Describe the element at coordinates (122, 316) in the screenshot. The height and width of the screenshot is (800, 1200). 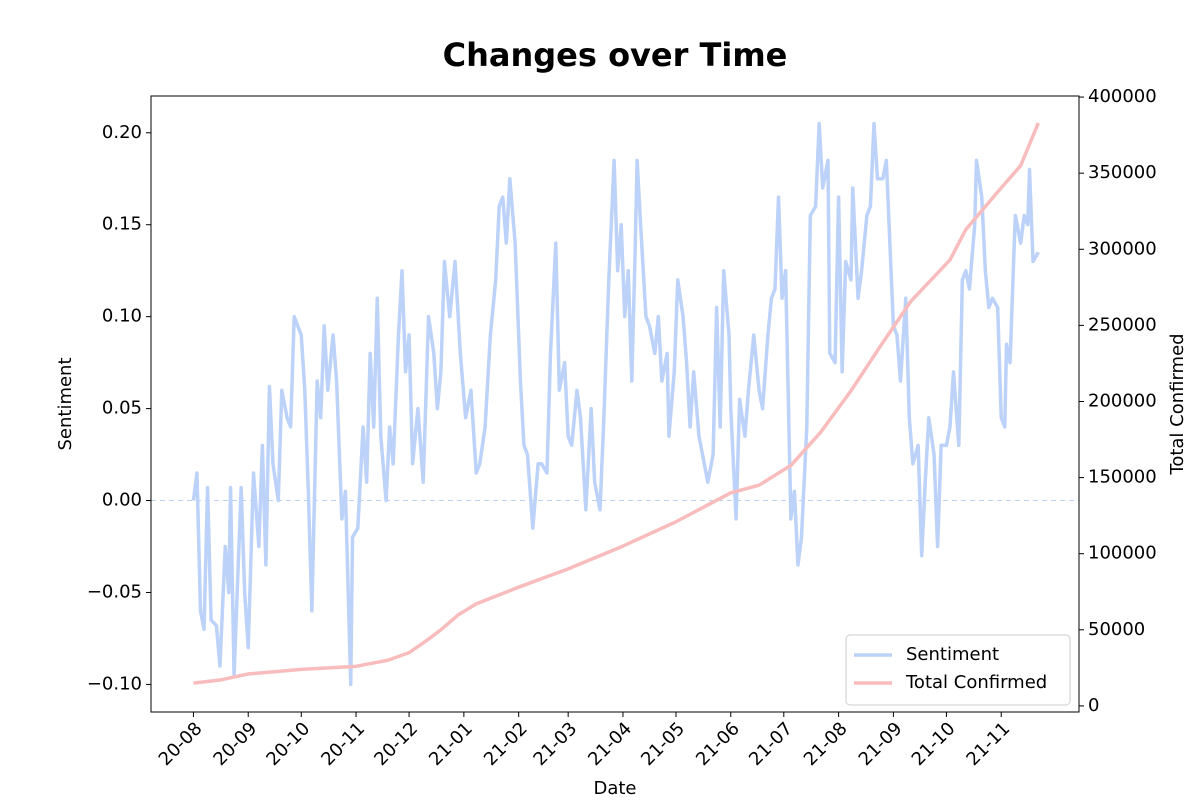
I see `y-tick-label: 0.10` at that location.